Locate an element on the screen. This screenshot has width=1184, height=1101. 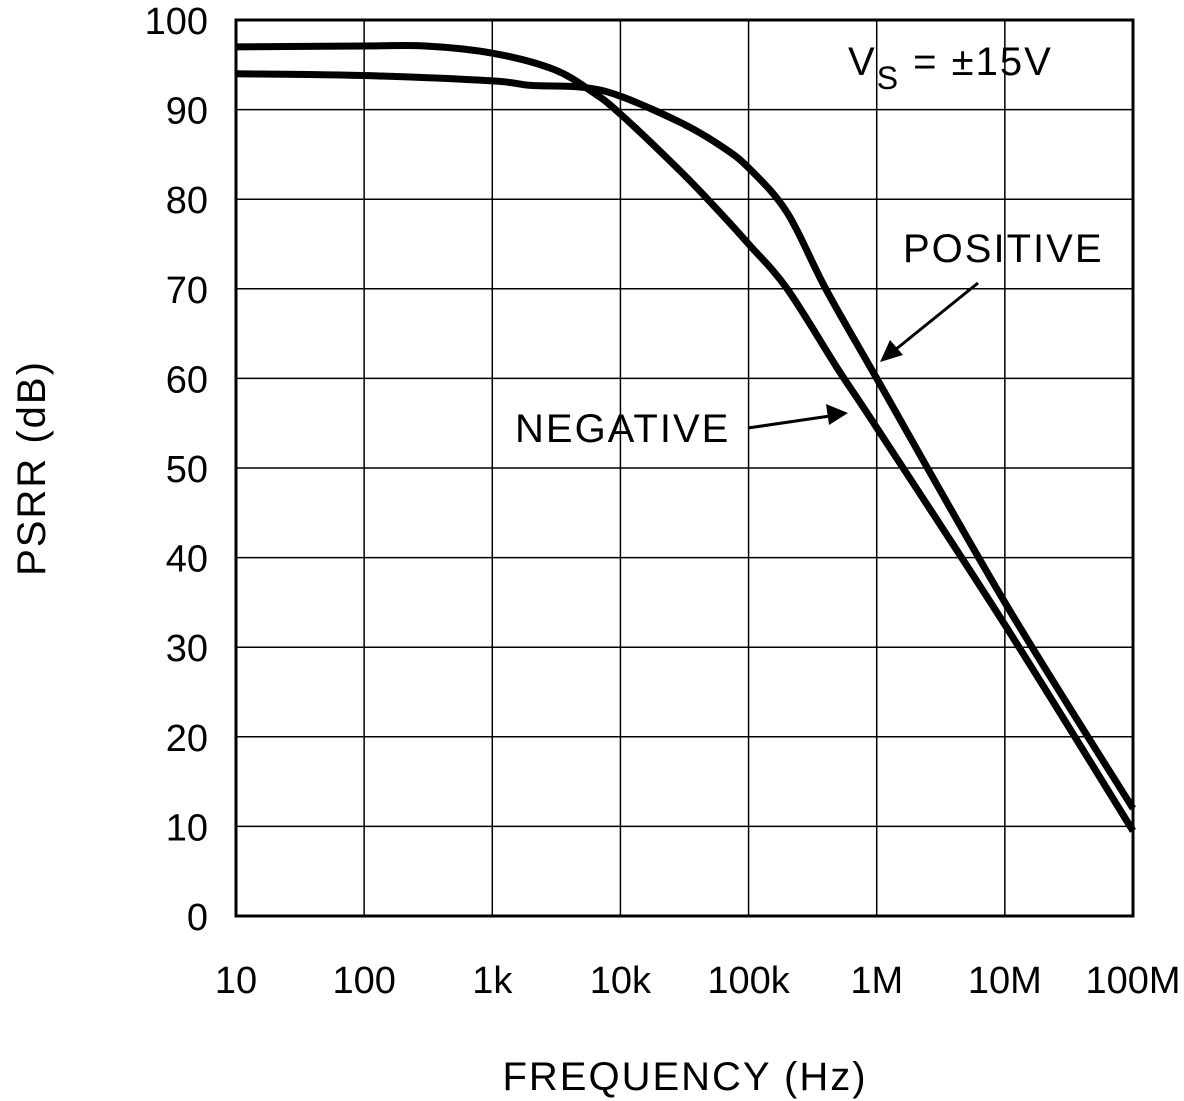
x-tick-label: 100M is located at coordinates (1132, 981).